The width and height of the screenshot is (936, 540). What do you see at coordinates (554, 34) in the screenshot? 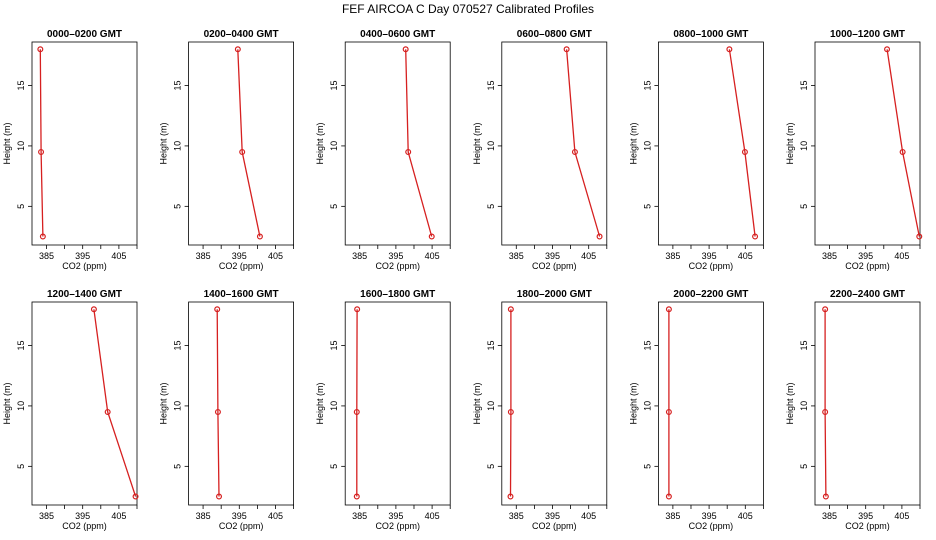
I see `panel-title: 0600–0800 GMT` at bounding box center [554, 34].